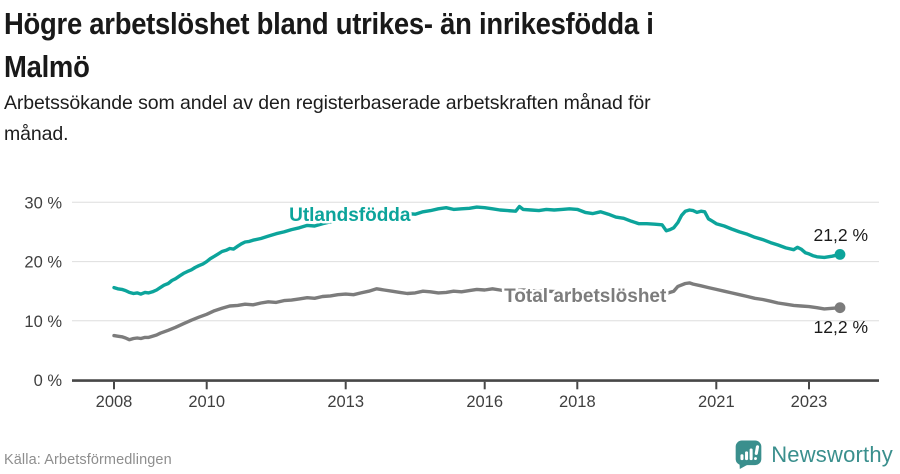 The image size is (900, 474). I want to click on logo-bubble-tail, so click(744, 466).